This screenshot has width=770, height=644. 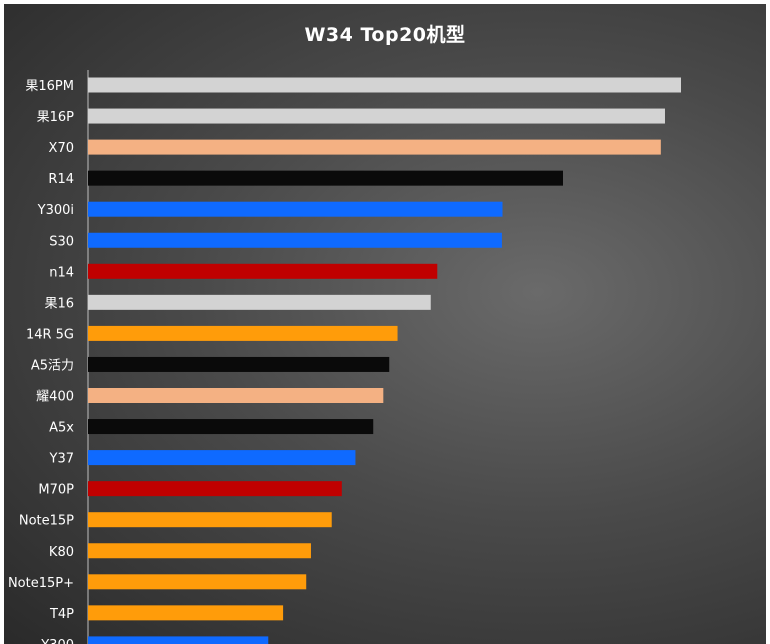 I want to click on category-label-9: 14R 5G, so click(x=50, y=334).